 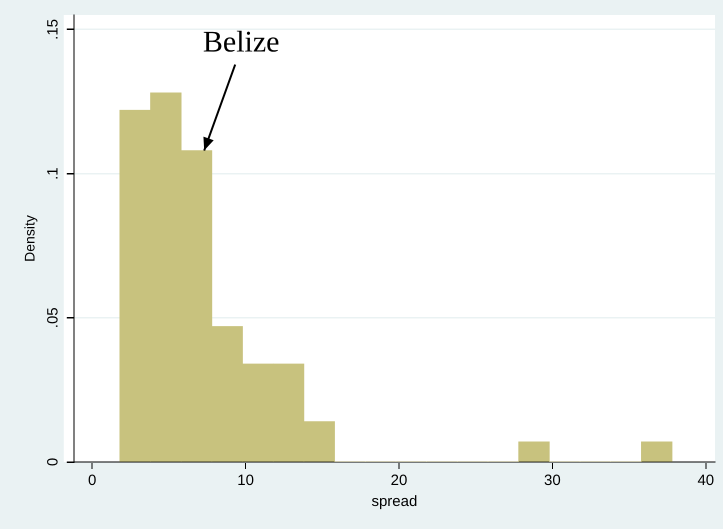 What do you see at coordinates (29, 238) in the screenshot?
I see `y-axis-title: Density` at bounding box center [29, 238].